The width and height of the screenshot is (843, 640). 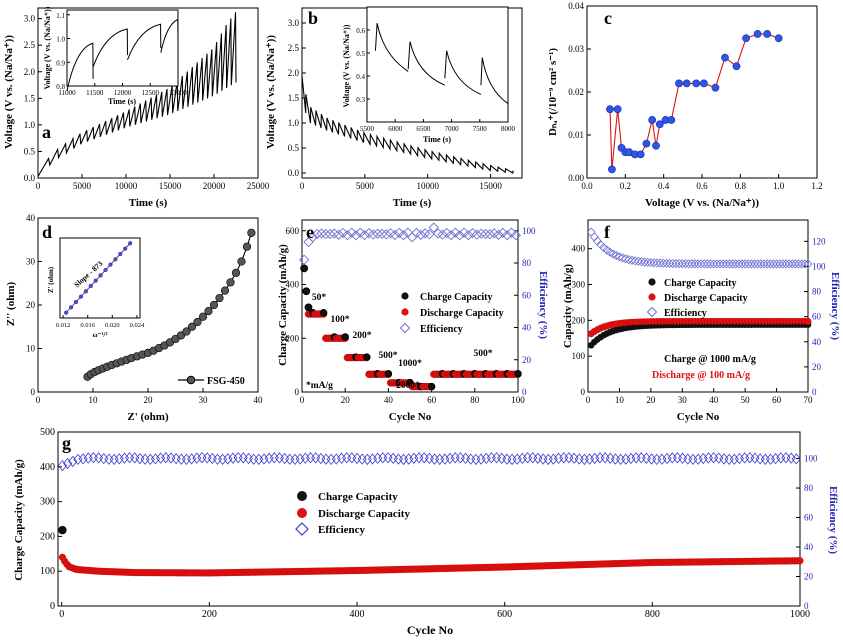 What do you see at coordinates (66, 443) in the screenshot?
I see `panel-label: g` at bounding box center [66, 443].